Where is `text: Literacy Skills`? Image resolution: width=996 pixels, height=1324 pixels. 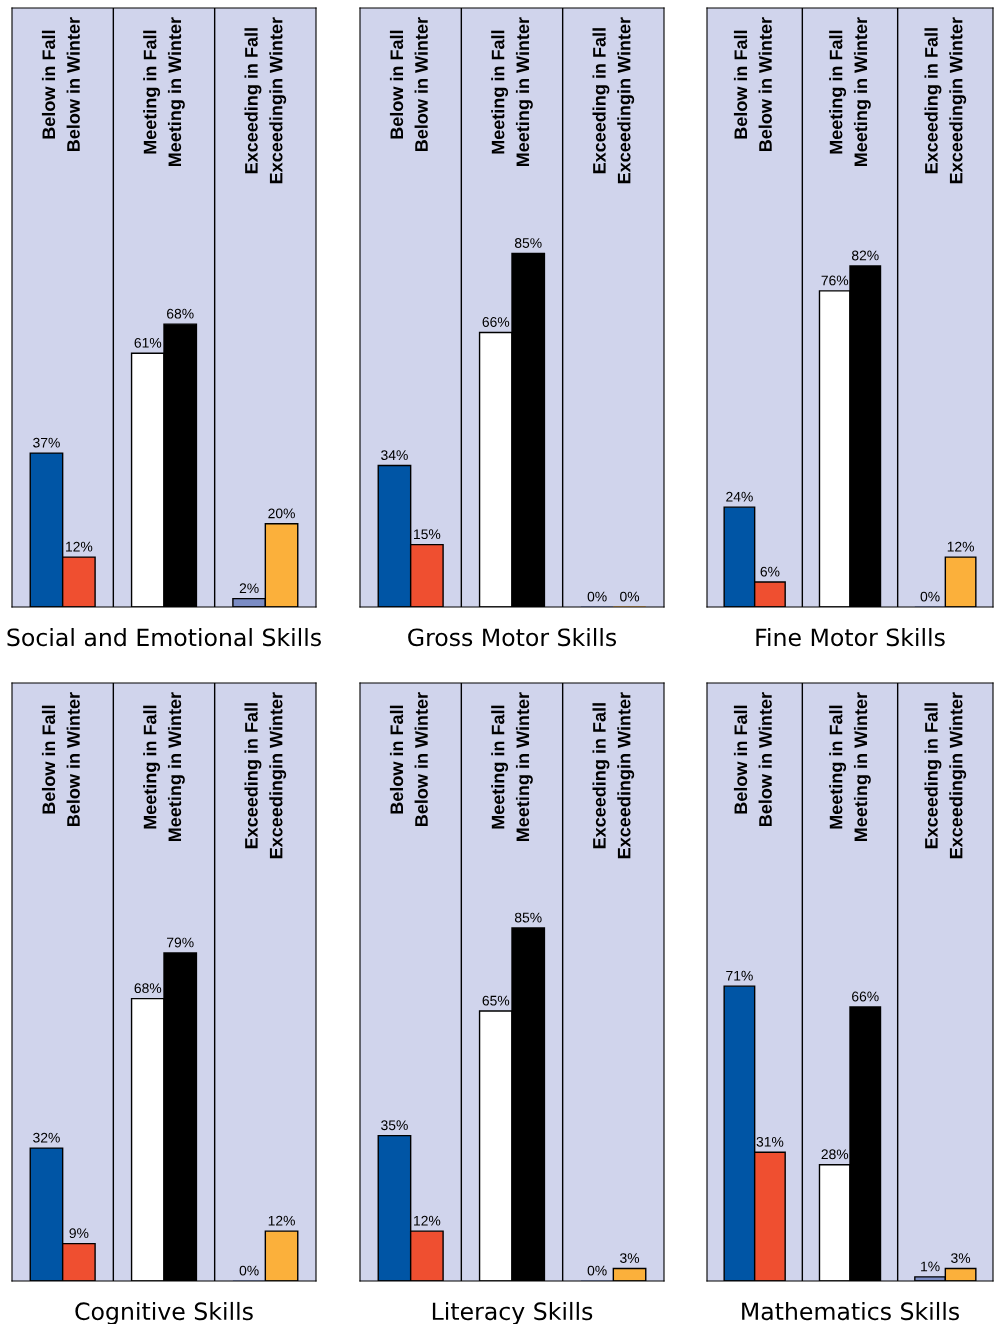
text: Literacy Skills is located at coordinates (512, 1312).